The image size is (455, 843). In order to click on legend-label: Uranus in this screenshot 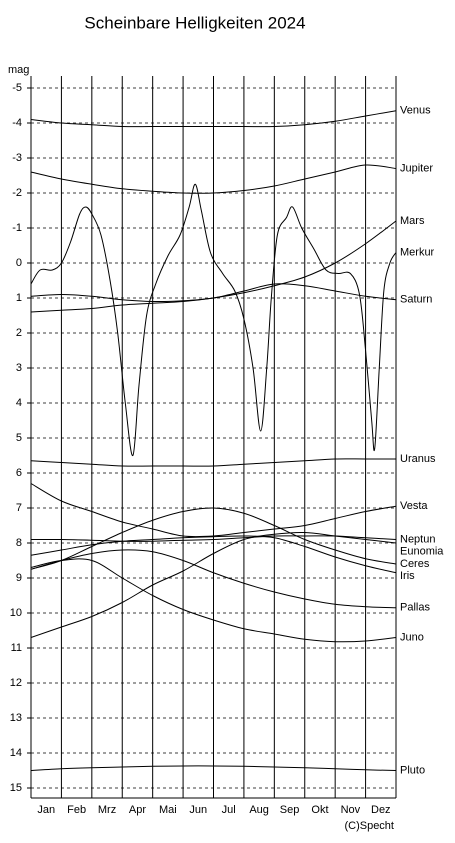, I will do `click(418, 459)`.